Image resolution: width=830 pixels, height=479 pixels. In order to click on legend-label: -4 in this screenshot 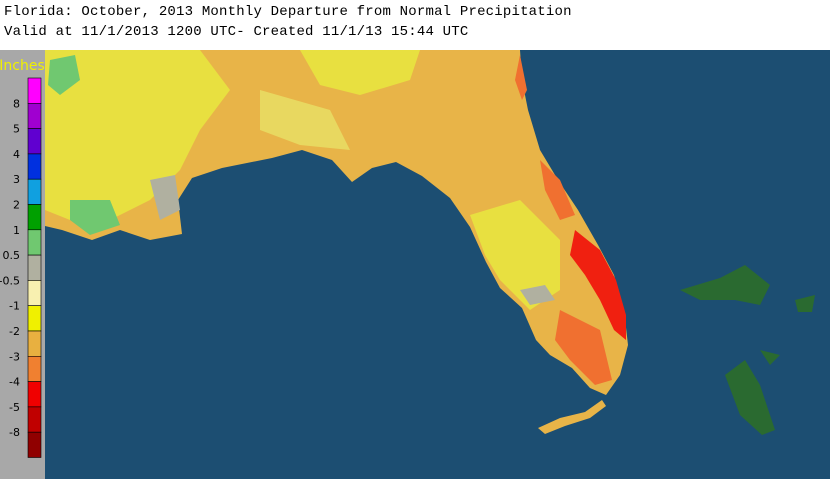, I will do `click(14, 382)`.